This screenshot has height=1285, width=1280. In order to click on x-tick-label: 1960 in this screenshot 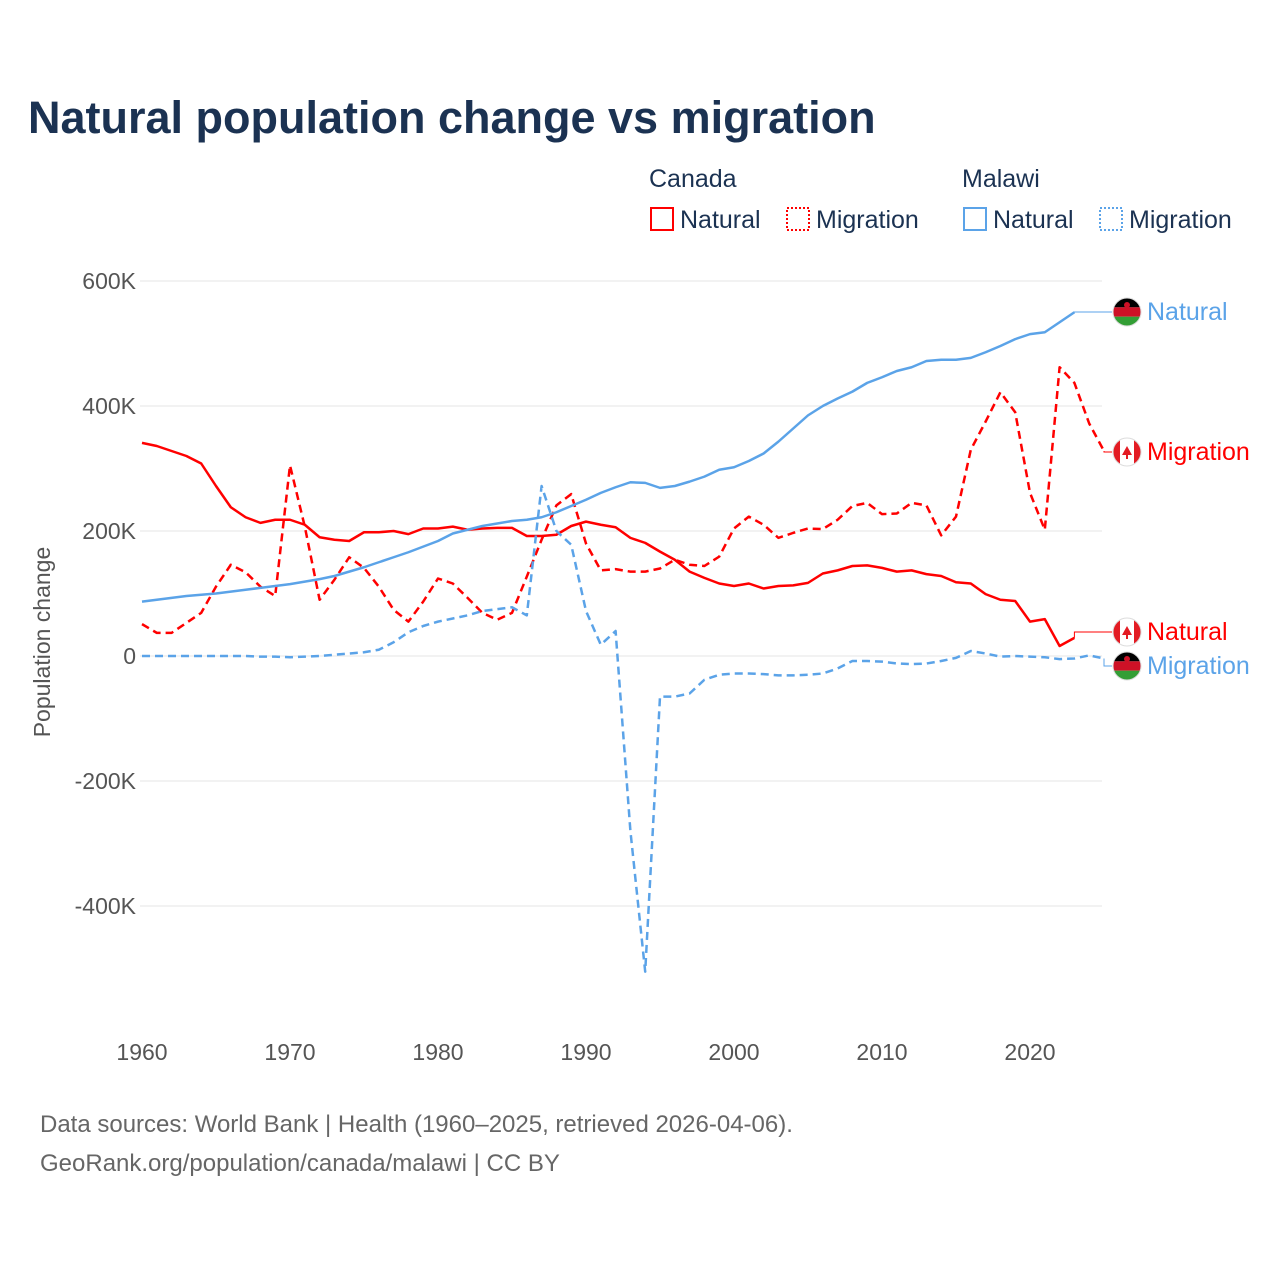, I will do `click(141, 1052)`.